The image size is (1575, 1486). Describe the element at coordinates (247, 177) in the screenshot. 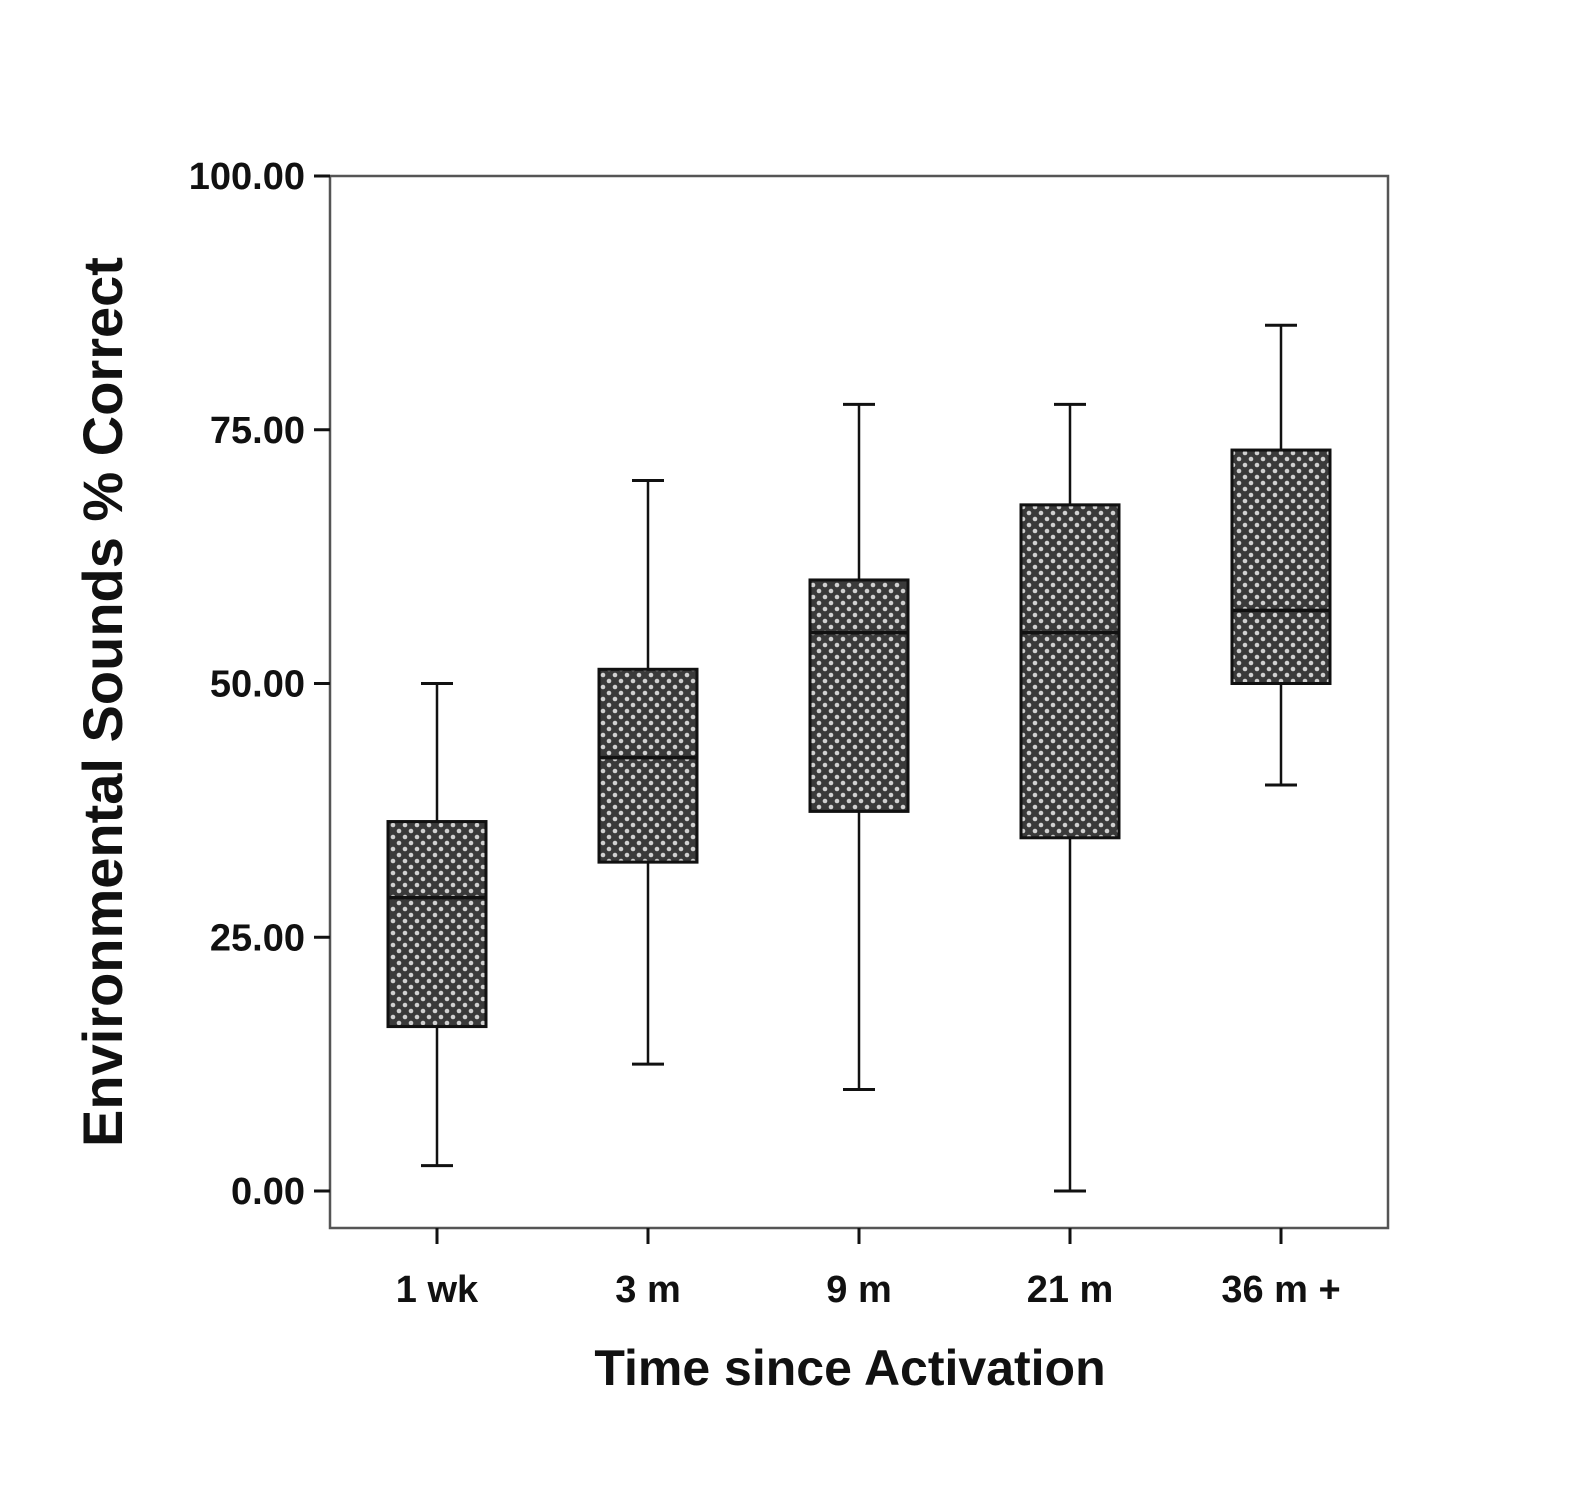

I see `y-tick-label: 100.00` at that location.